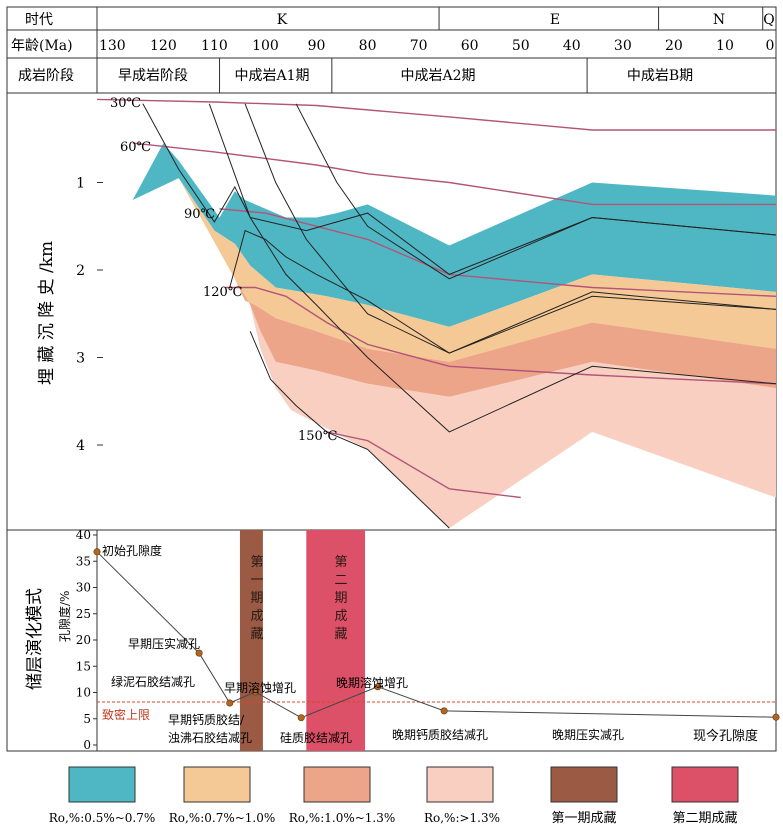  I want to click on isotherm-label-30: 30℃, so click(125, 103).